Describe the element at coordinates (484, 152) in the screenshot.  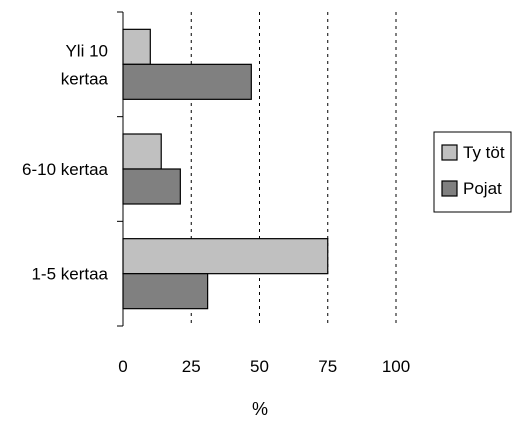
I see `legend-label: Ty töt` at that location.